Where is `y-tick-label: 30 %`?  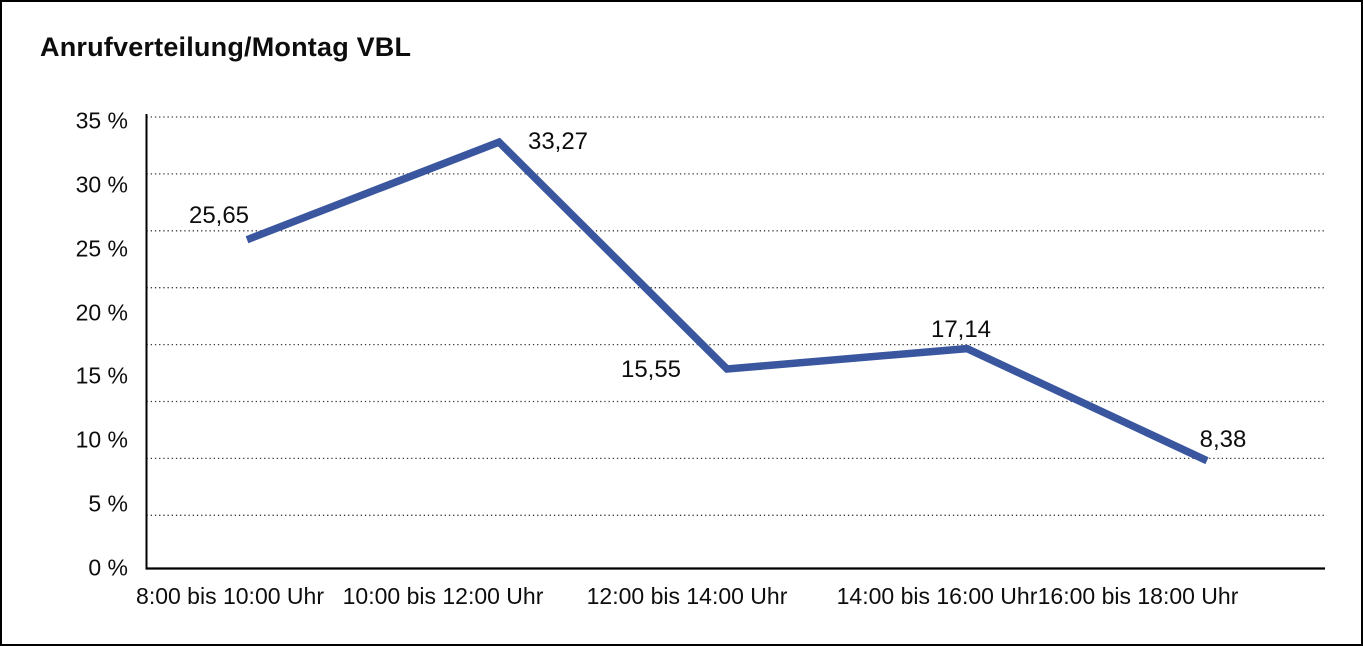
y-tick-label: 30 % is located at coordinates (101, 184).